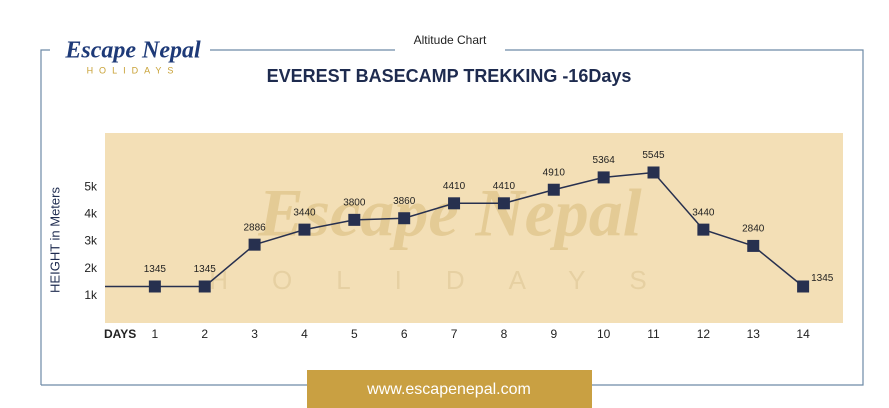  Describe the element at coordinates (803, 334) in the screenshot. I see `x-tick-label: 14` at that location.